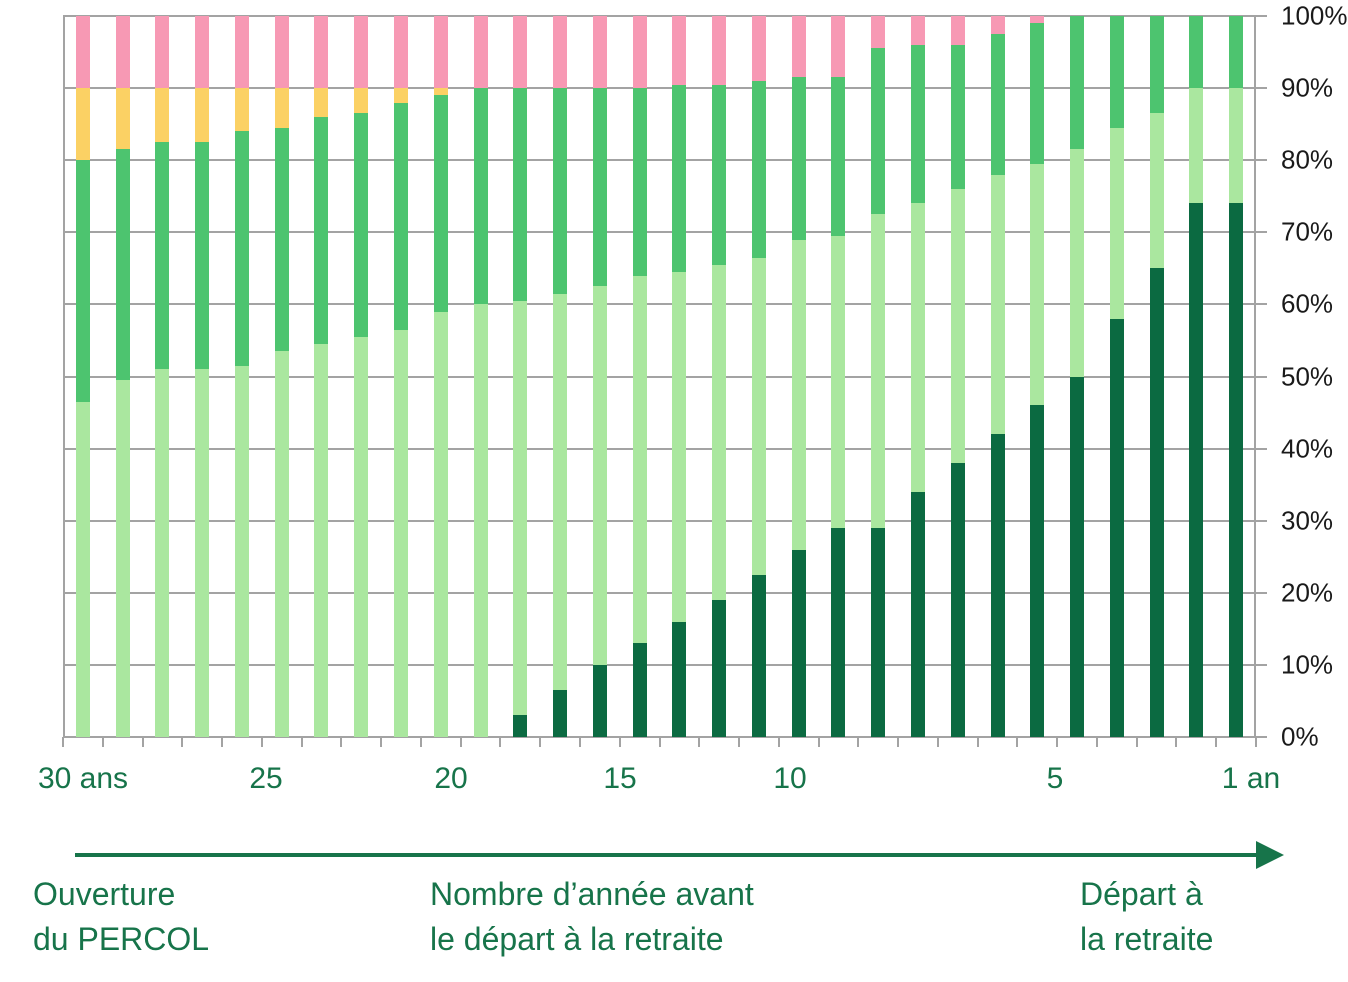  I want to click on timeline-arrow, so click(667, 855).